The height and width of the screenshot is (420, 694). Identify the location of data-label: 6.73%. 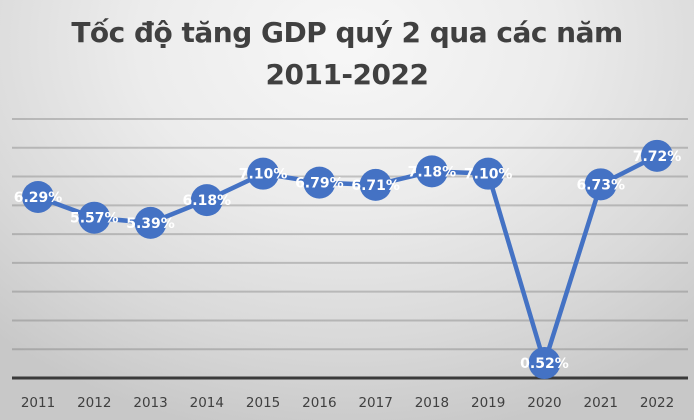
(600, 185).